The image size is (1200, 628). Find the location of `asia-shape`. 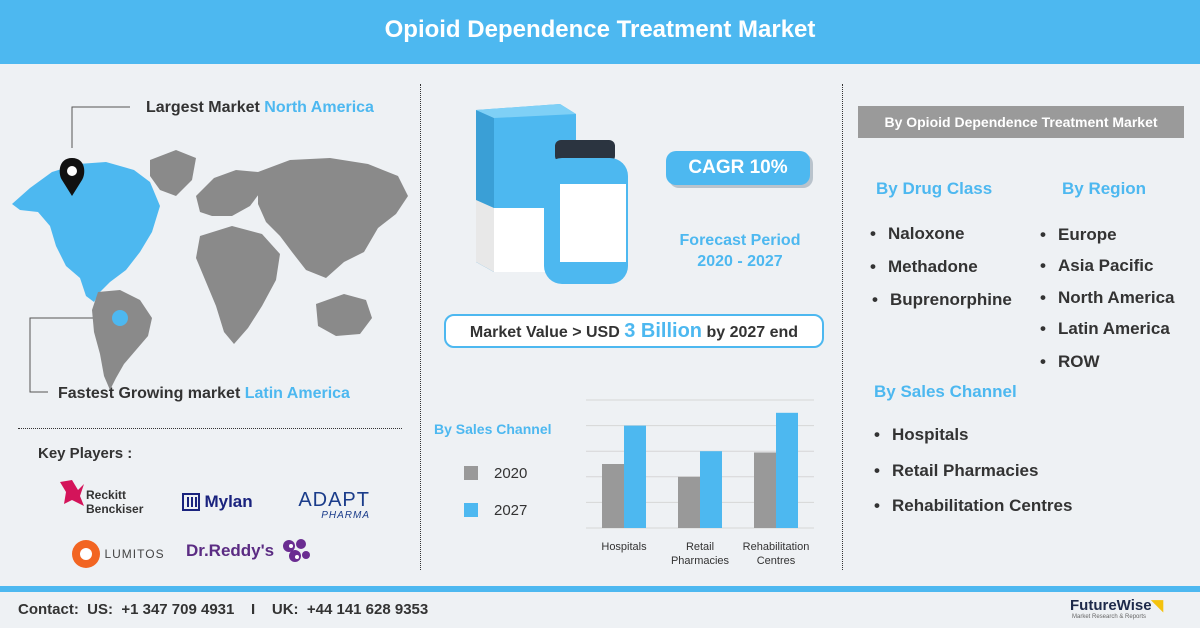

asia-shape is located at coordinates (333, 218).